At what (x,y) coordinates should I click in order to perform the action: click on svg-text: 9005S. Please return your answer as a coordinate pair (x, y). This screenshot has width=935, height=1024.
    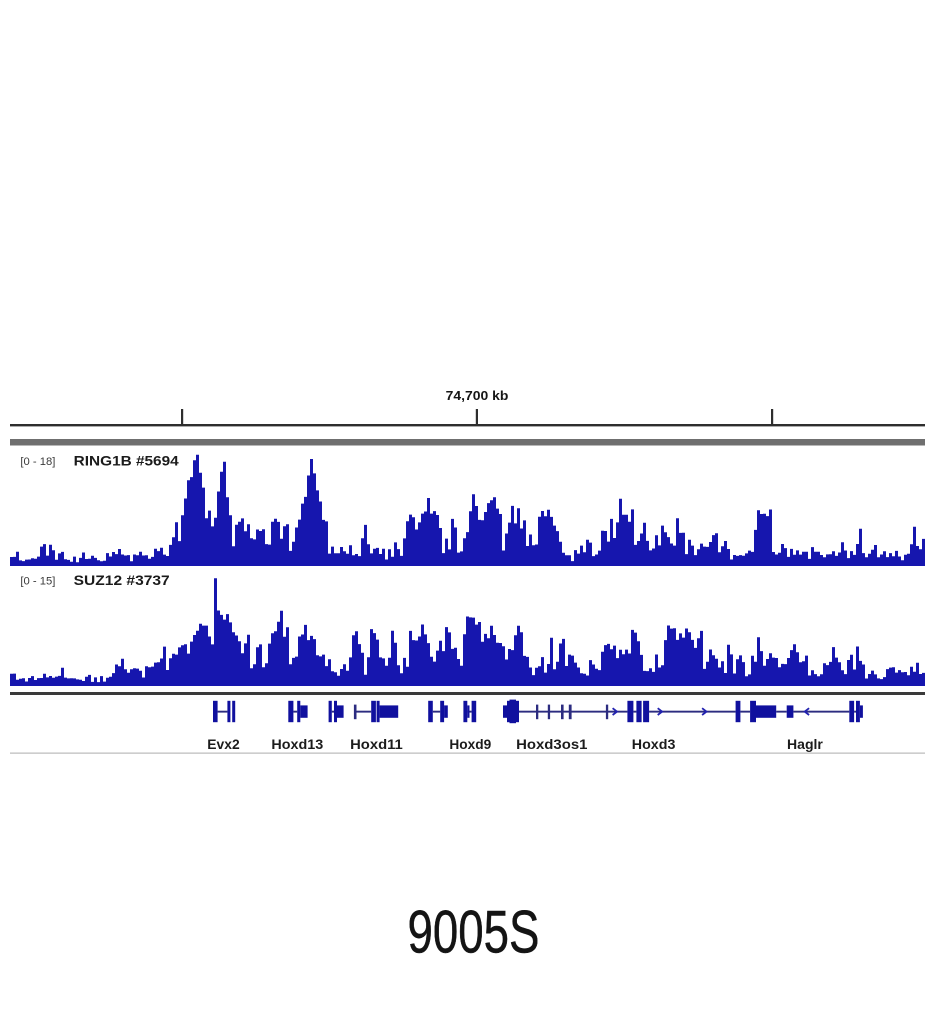
    Looking at the image, I should click on (474, 932).